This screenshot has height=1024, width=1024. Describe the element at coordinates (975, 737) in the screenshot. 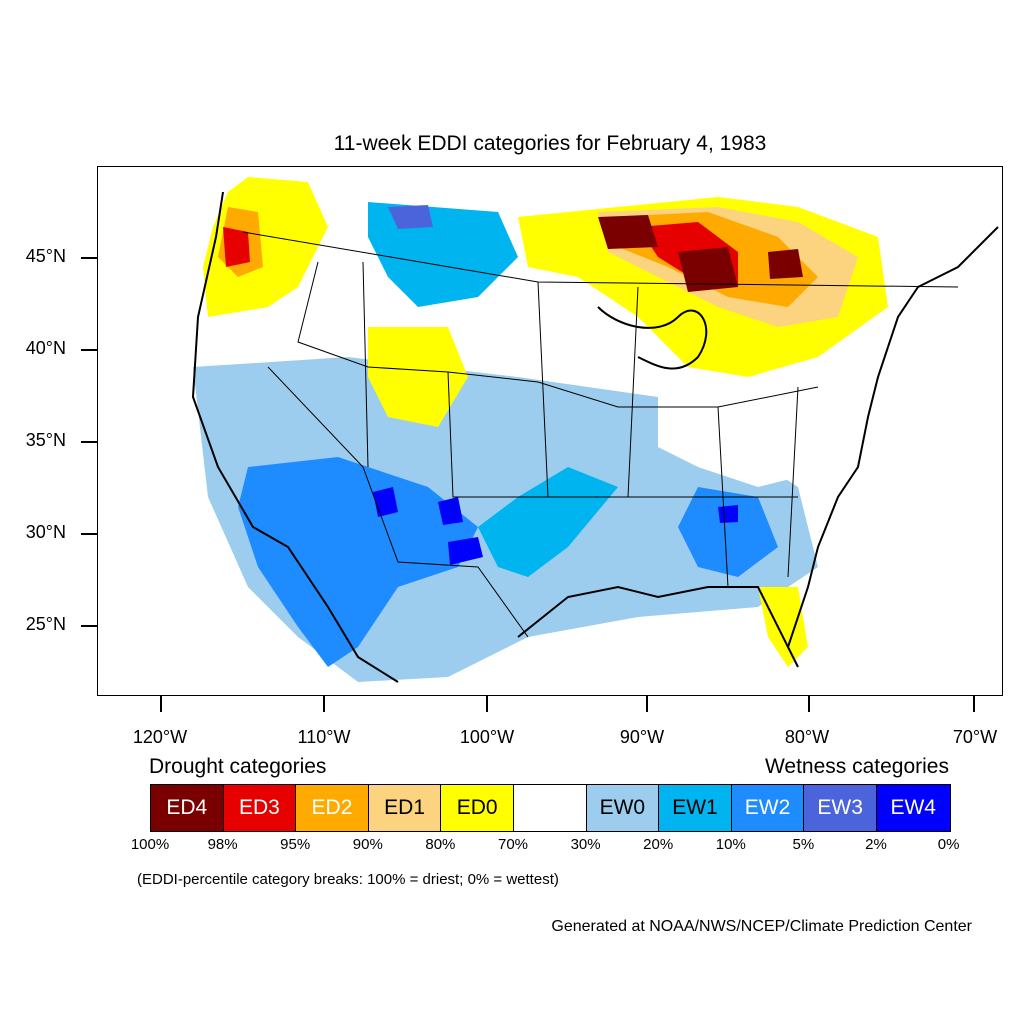

I see `lon-label-70w: 70°W` at that location.